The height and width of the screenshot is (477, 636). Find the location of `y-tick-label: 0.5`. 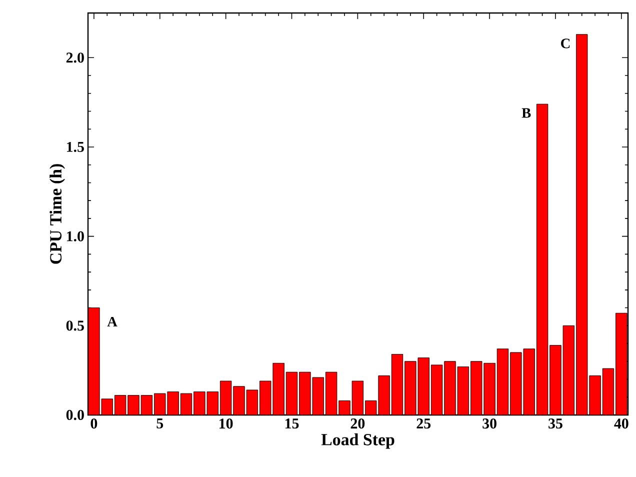

y-tick-label: 0.5 is located at coordinates (75, 325).